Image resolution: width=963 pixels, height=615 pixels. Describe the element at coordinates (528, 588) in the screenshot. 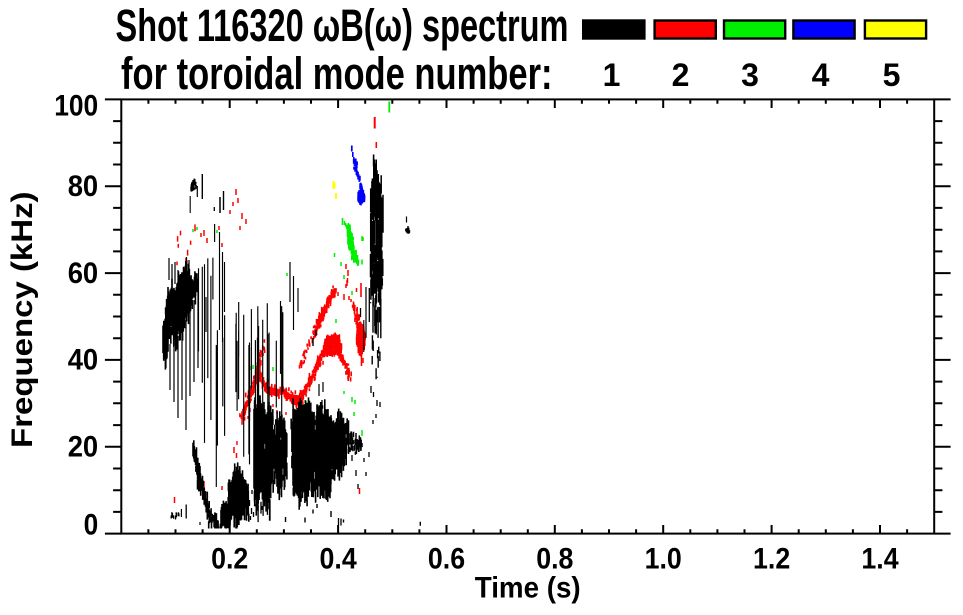

I see `svg-text: Time (s)` at that location.